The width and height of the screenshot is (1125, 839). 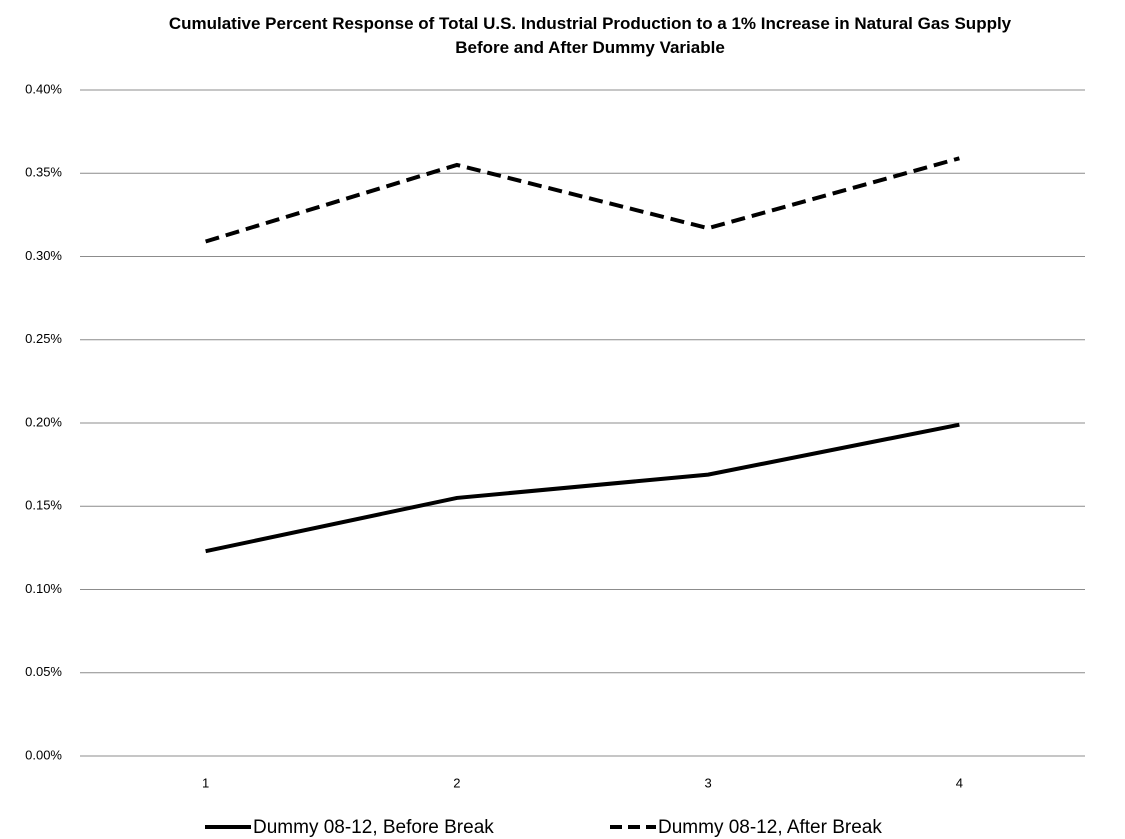 I want to click on y-tick-label: 0.40%, so click(x=43, y=88).